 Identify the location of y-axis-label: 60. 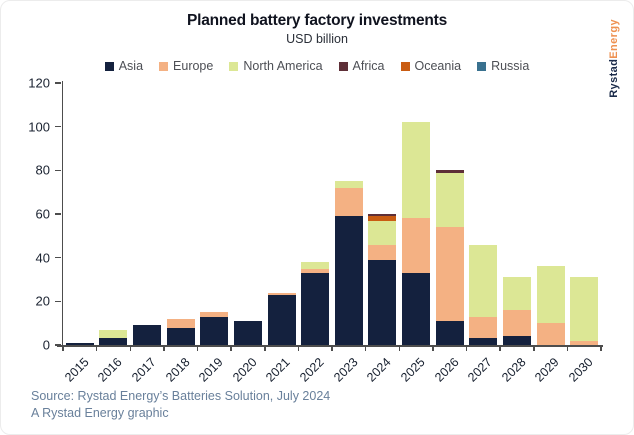
(42, 214).